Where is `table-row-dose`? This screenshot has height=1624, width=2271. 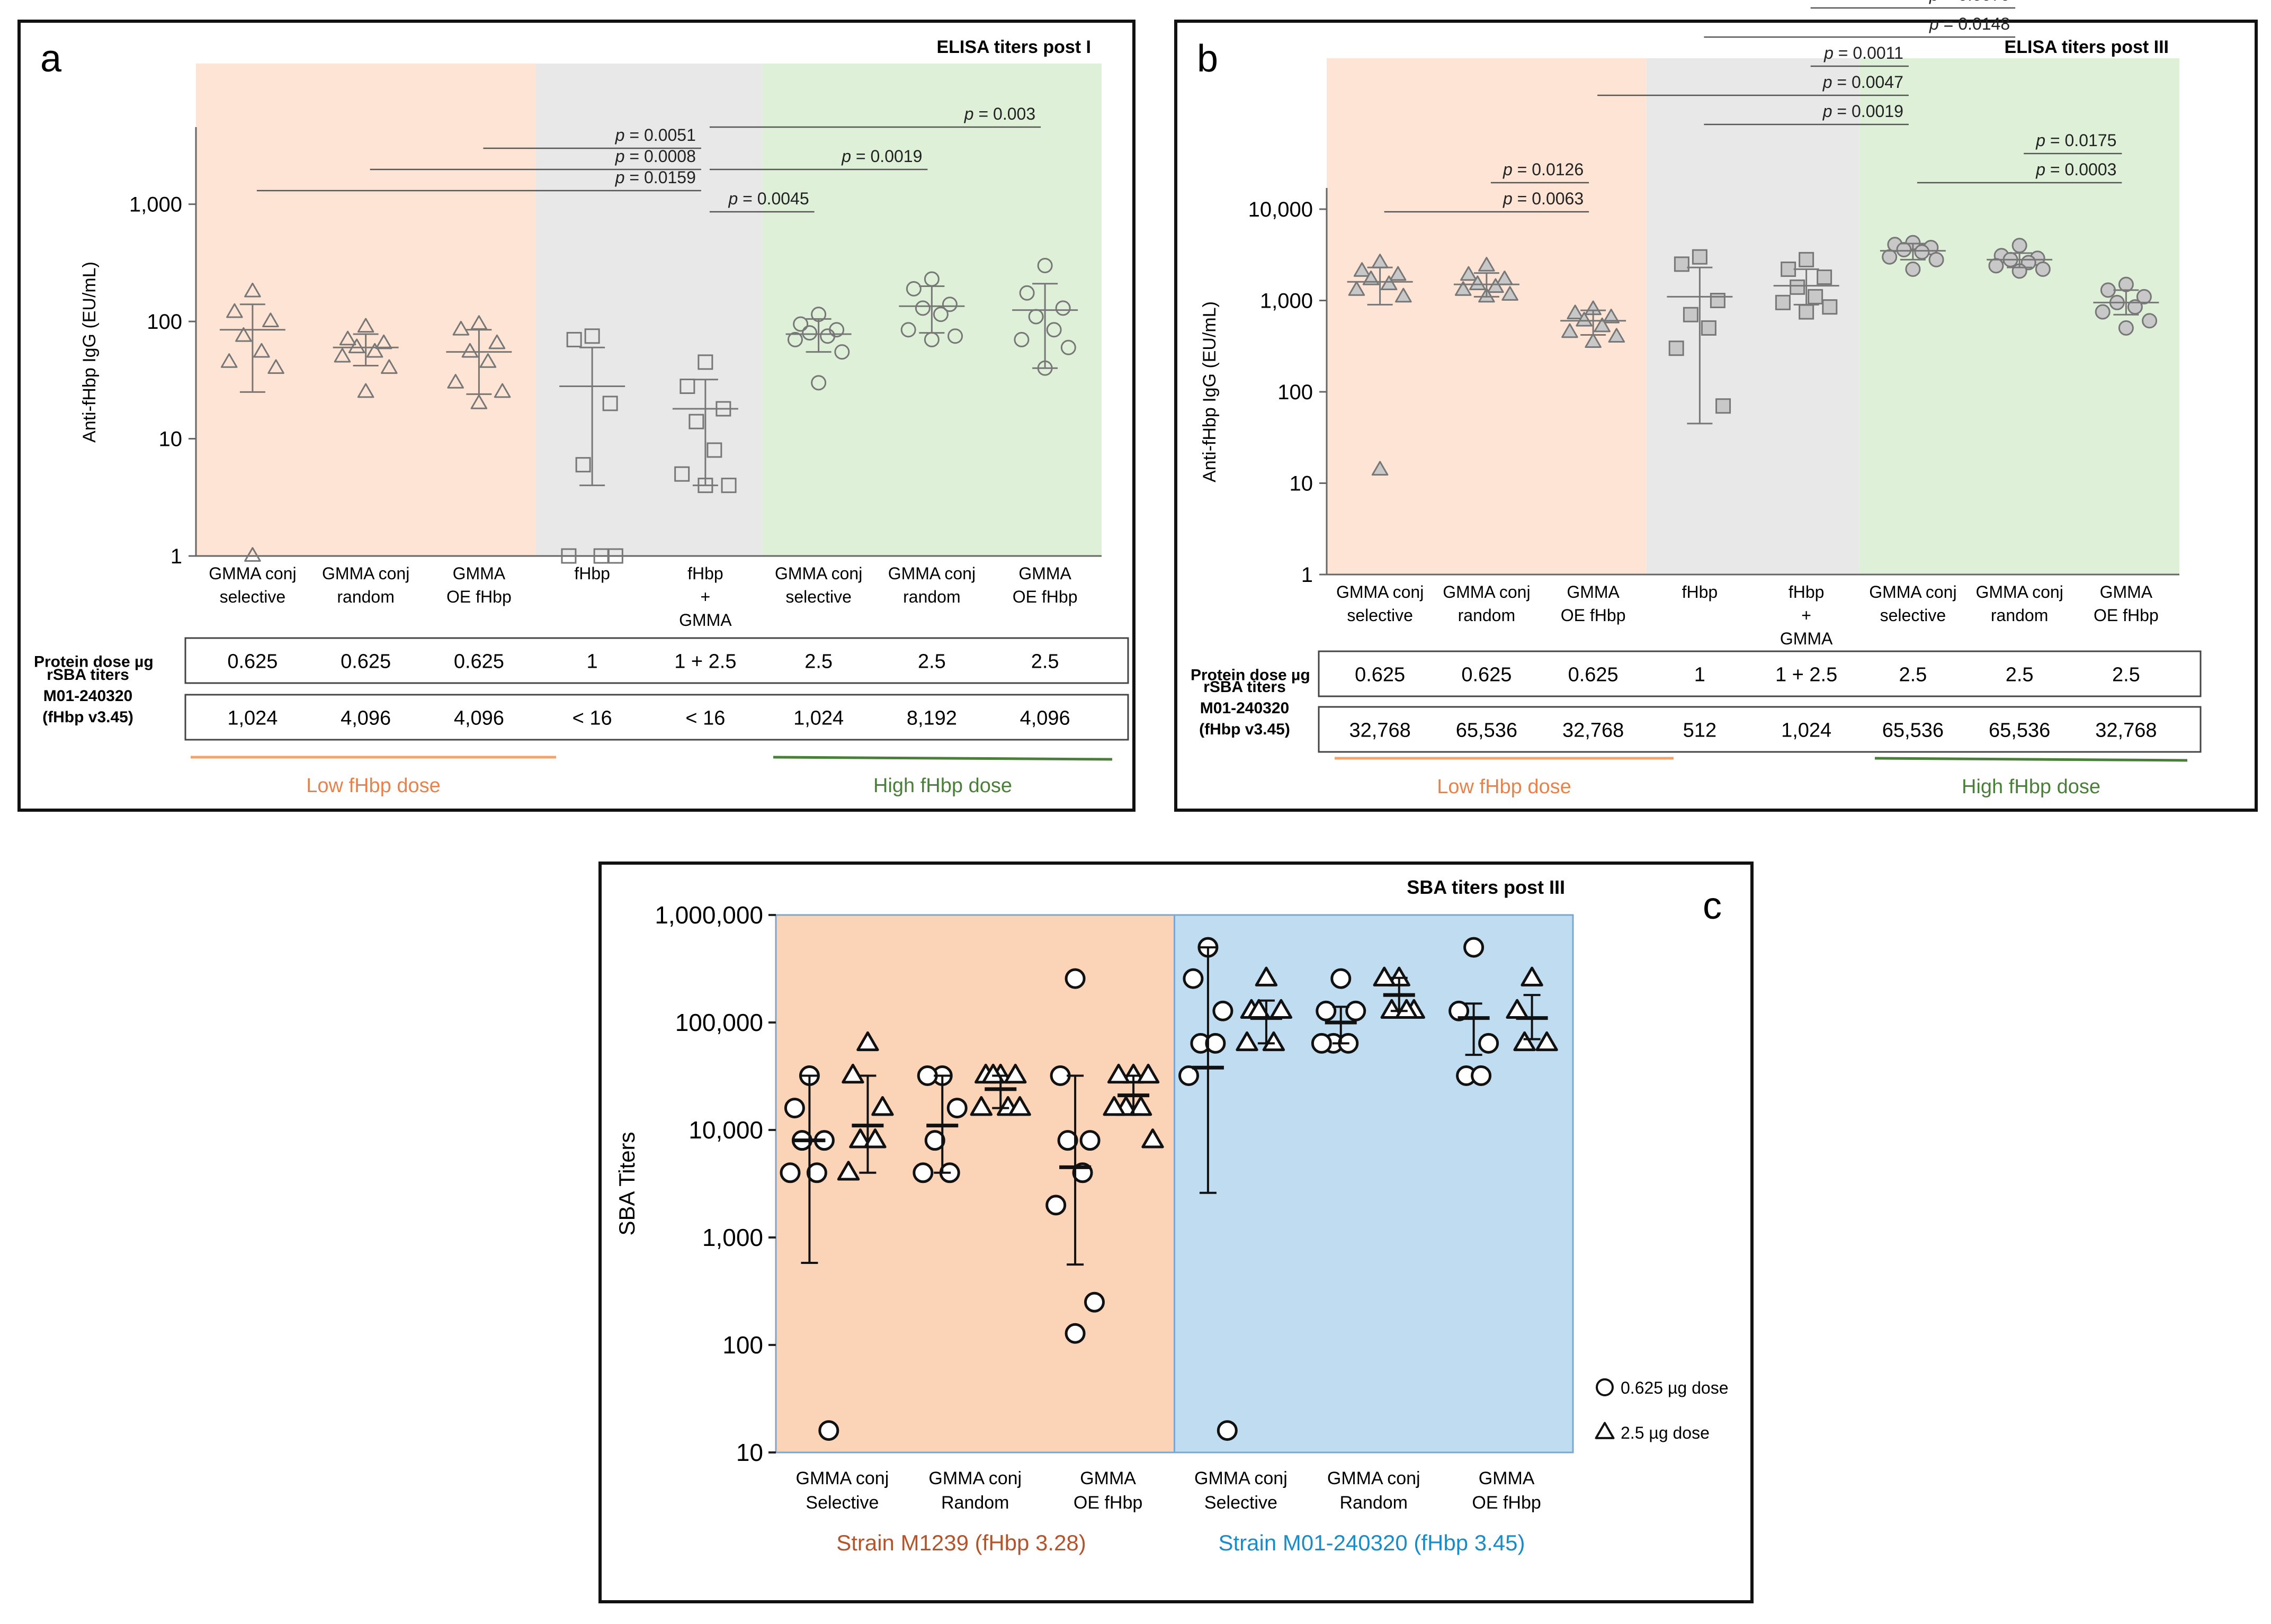
table-row-dose is located at coordinates (656, 660).